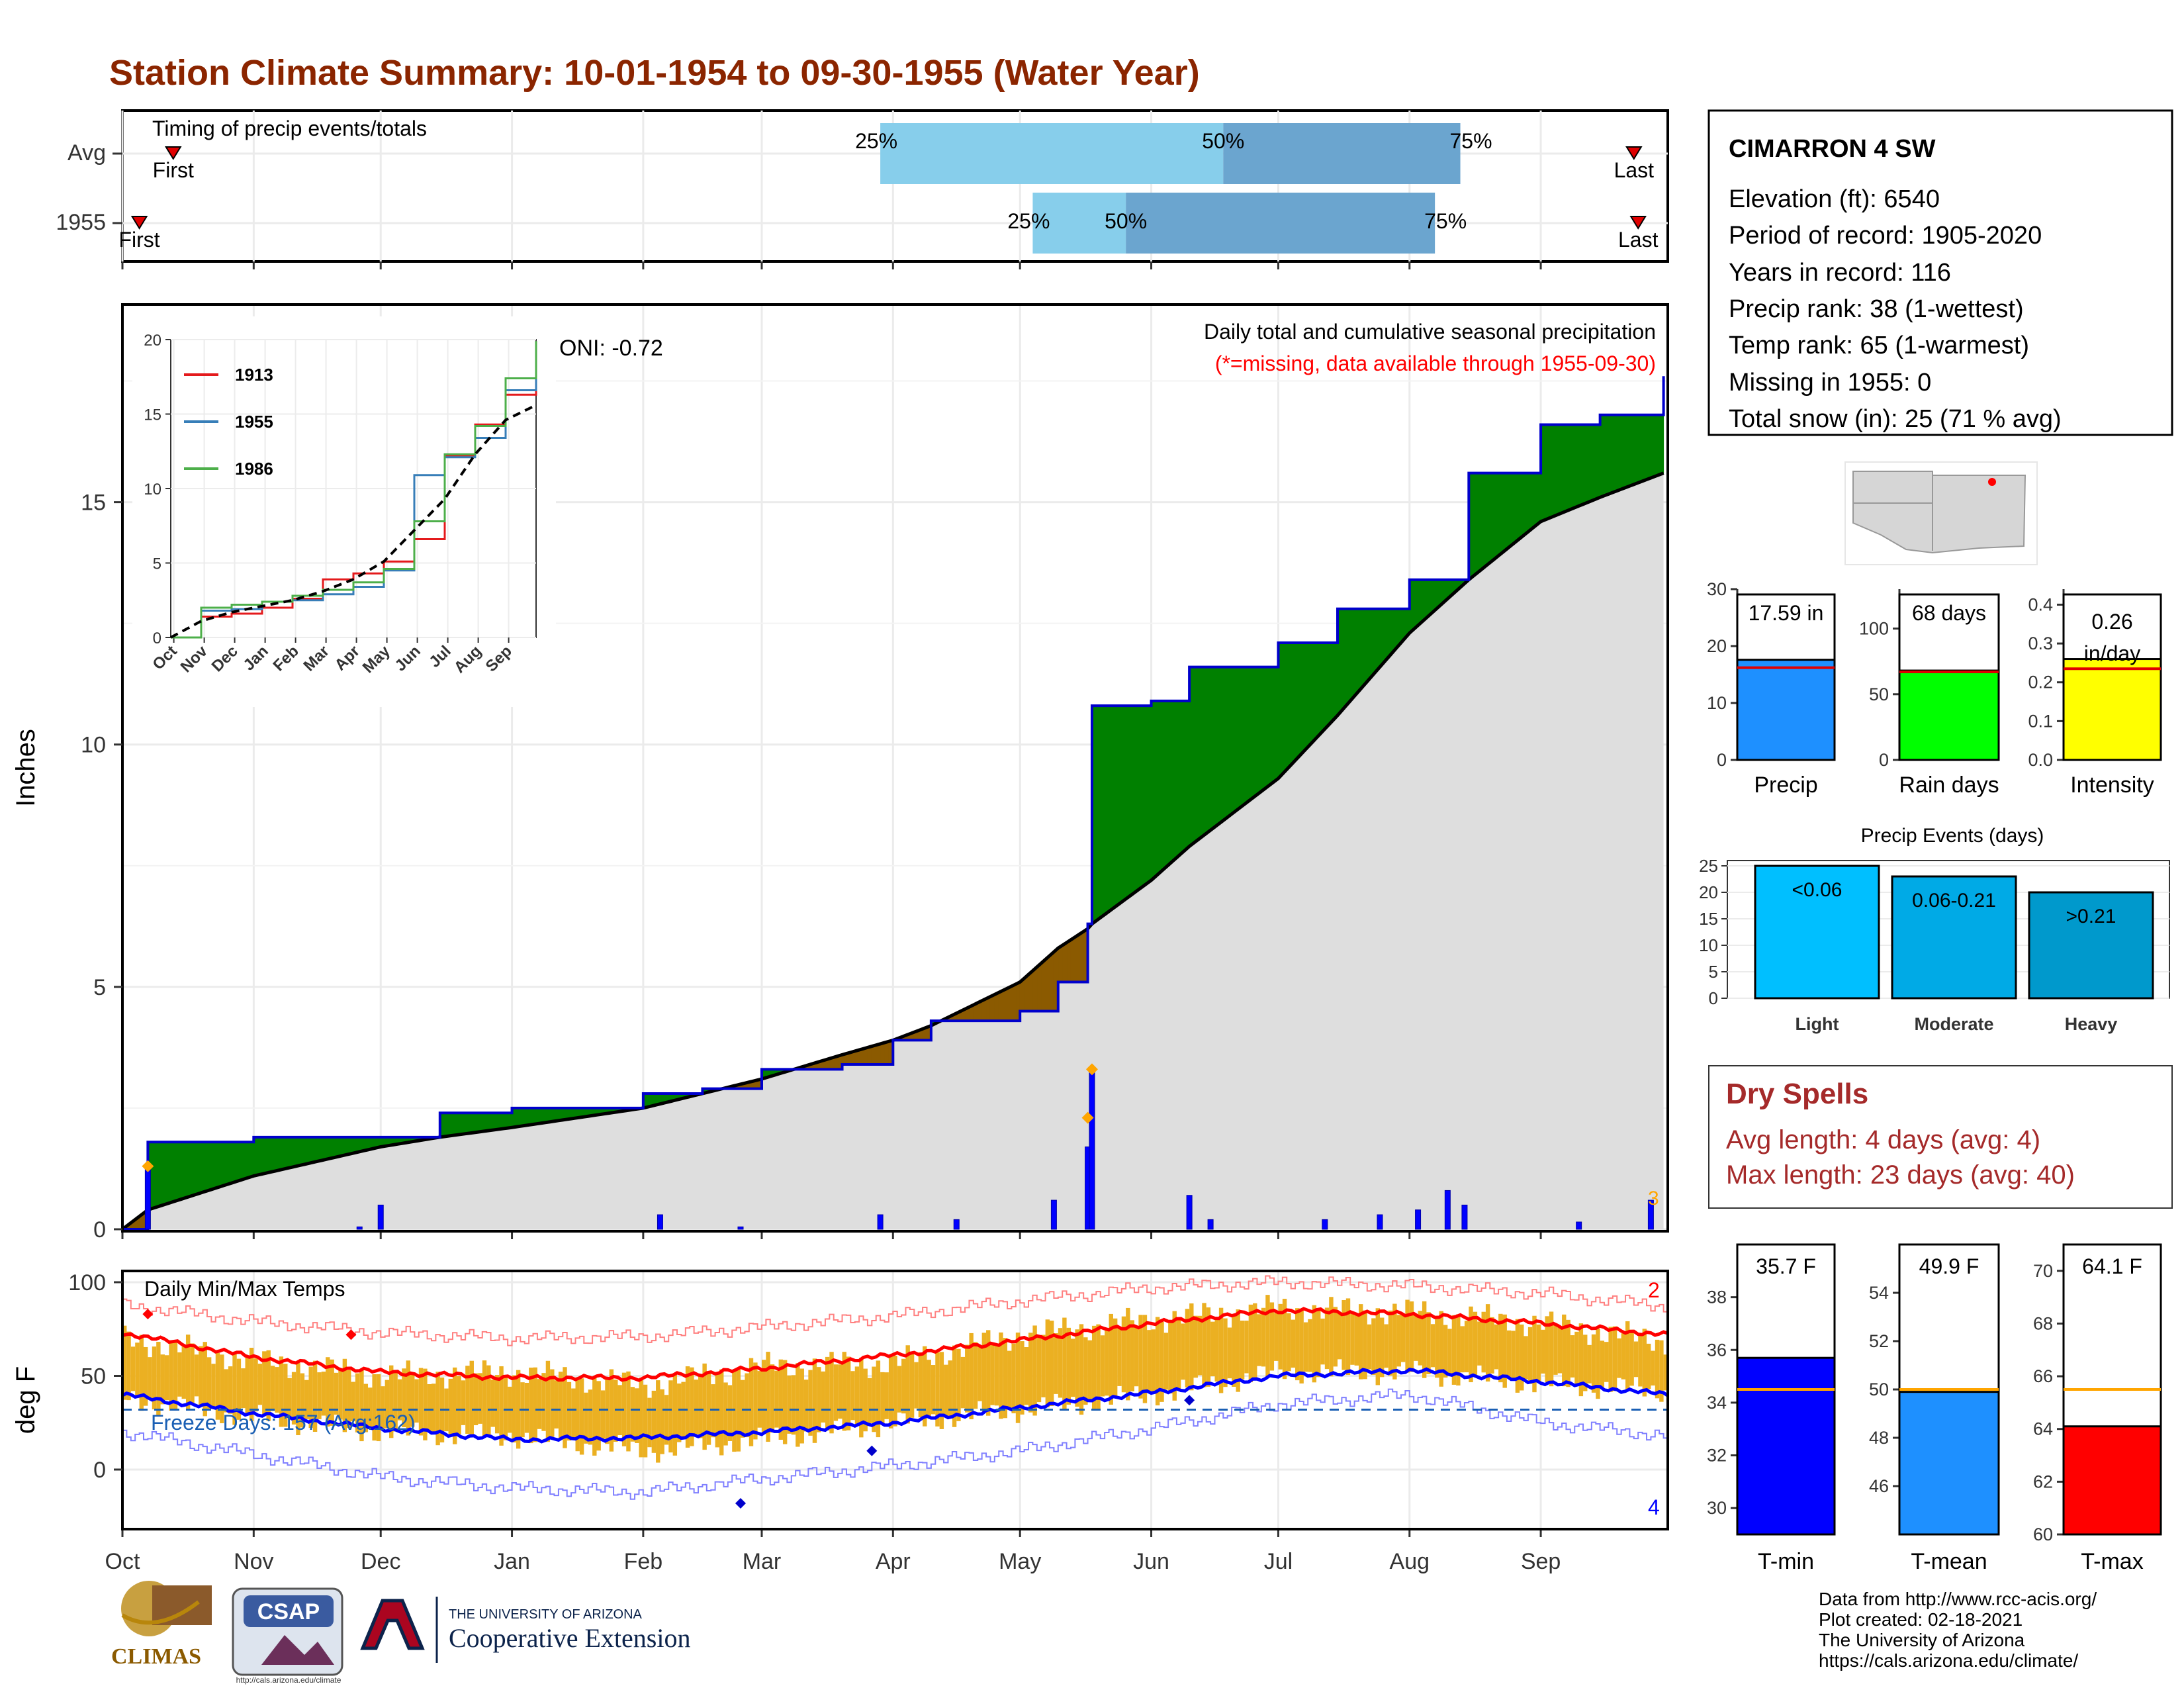 The image size is (2184, 1688). Describe the element at coordinates (392, 1624) in the screenshot. I see `ua-a-mark` at that location.